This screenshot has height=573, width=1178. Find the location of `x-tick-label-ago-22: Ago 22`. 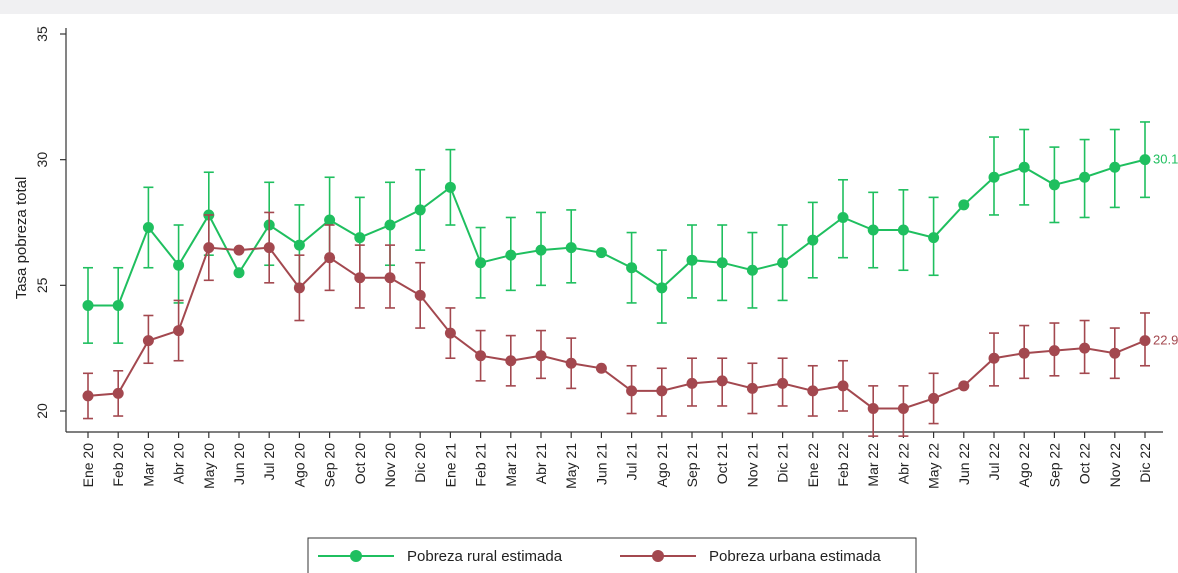

x-tick-label-ago-22: Ago 22 is located at coordinates (1024, 465).